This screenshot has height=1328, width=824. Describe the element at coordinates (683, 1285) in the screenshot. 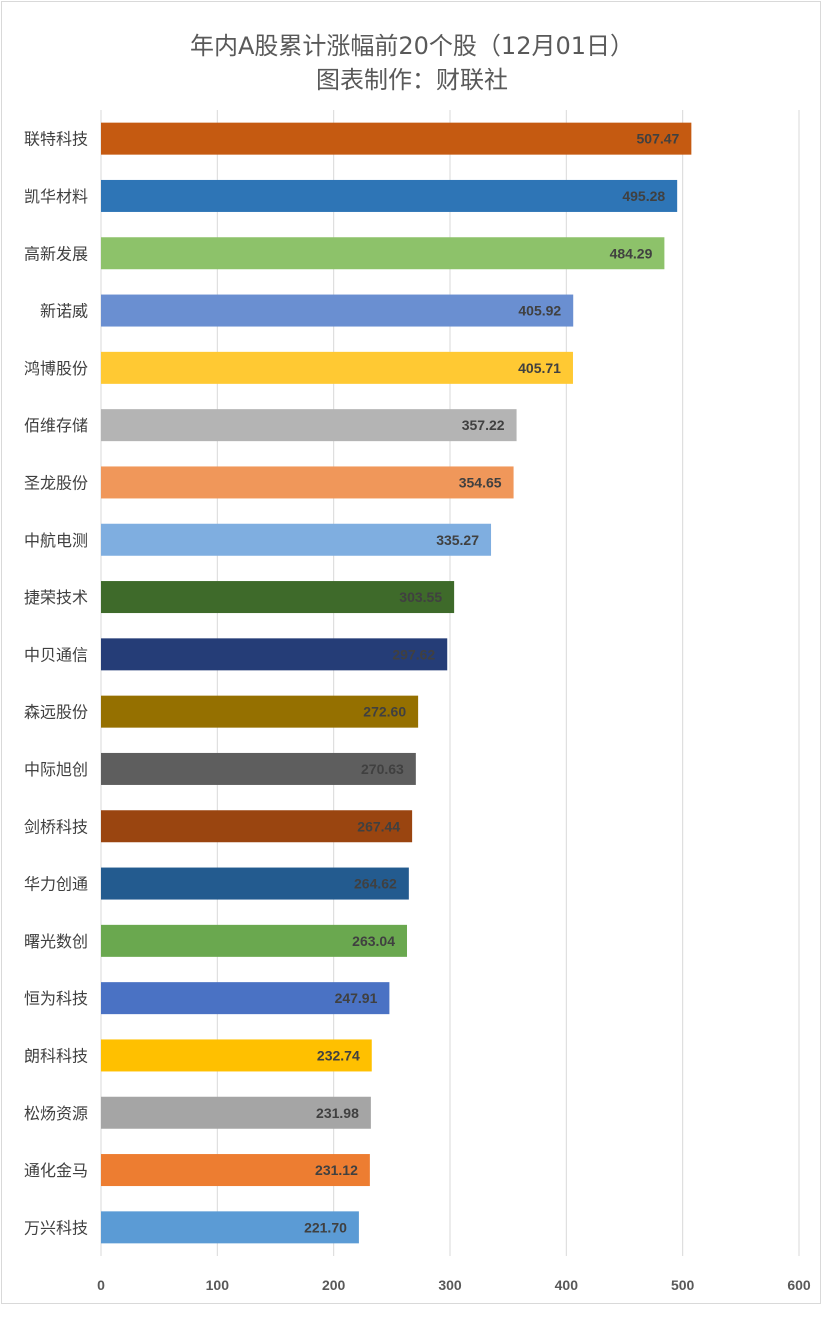

I see `x-tick-label: 500` at that location.